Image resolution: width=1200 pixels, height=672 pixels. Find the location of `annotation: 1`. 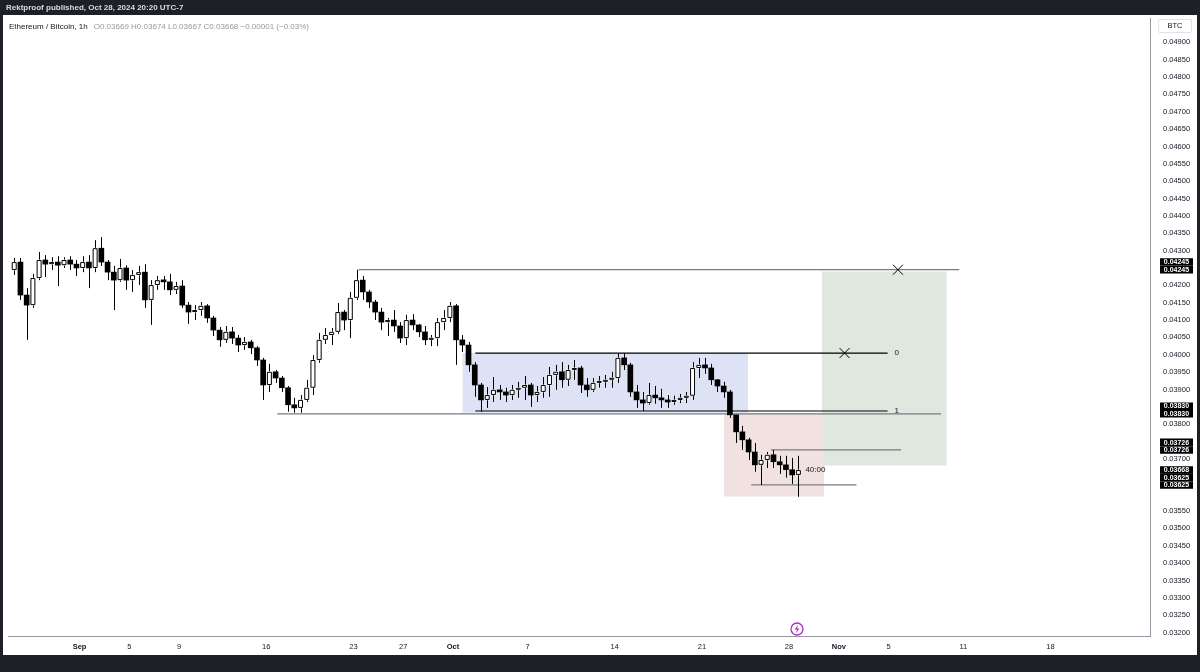

annotation: 1 is located at coordinates (897, 411).